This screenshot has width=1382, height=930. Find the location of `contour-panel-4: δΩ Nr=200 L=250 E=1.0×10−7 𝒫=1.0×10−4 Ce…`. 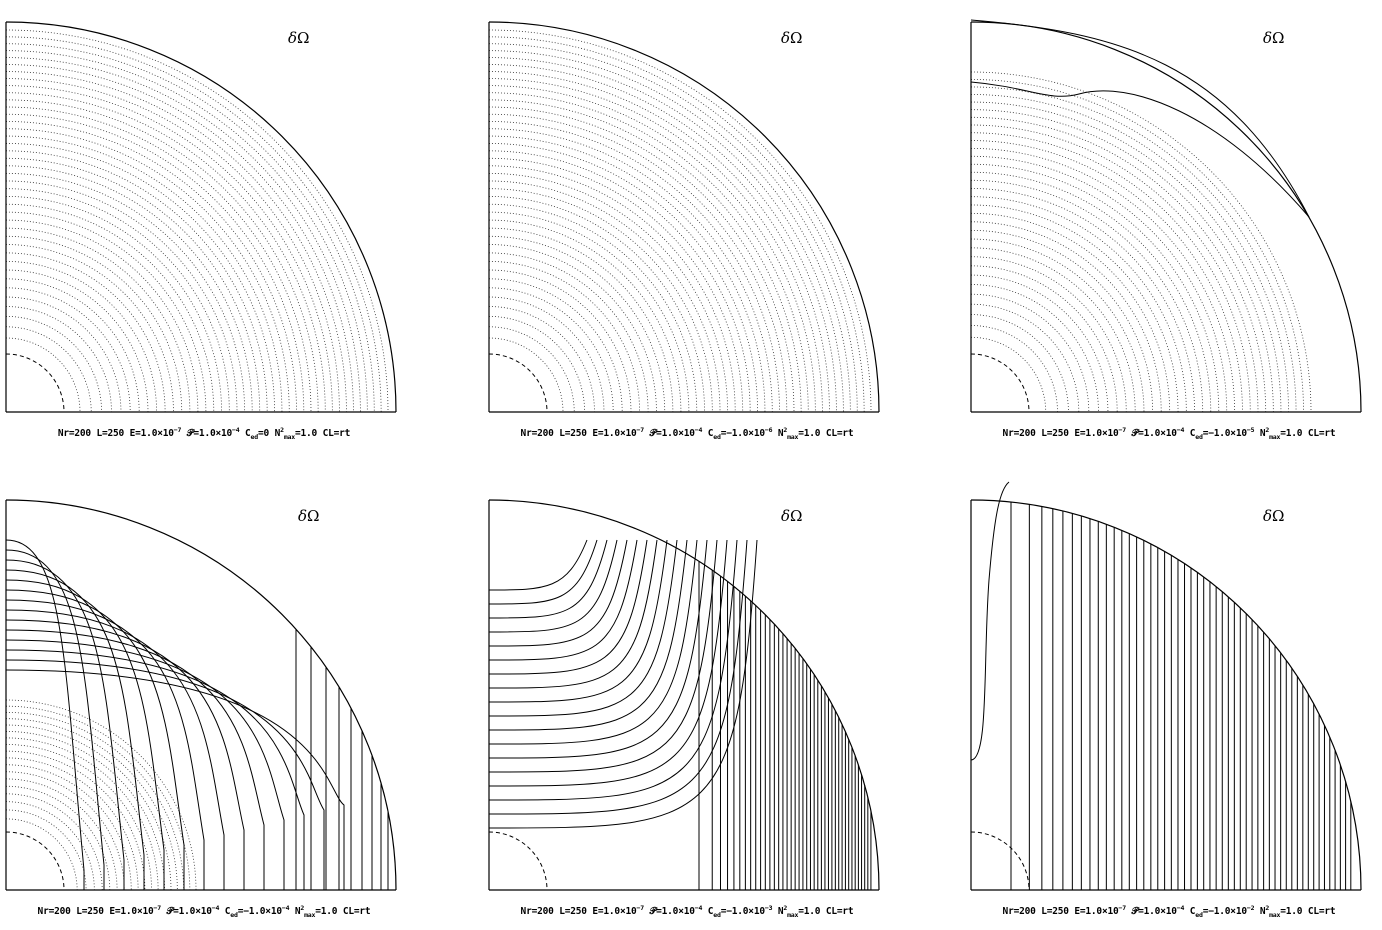

contour-panel-4: δΩ Nr=200 L=250 E=1.0×10−7 𝒫=1.0×10−4 Ce… is located at coordinates (204, 705).